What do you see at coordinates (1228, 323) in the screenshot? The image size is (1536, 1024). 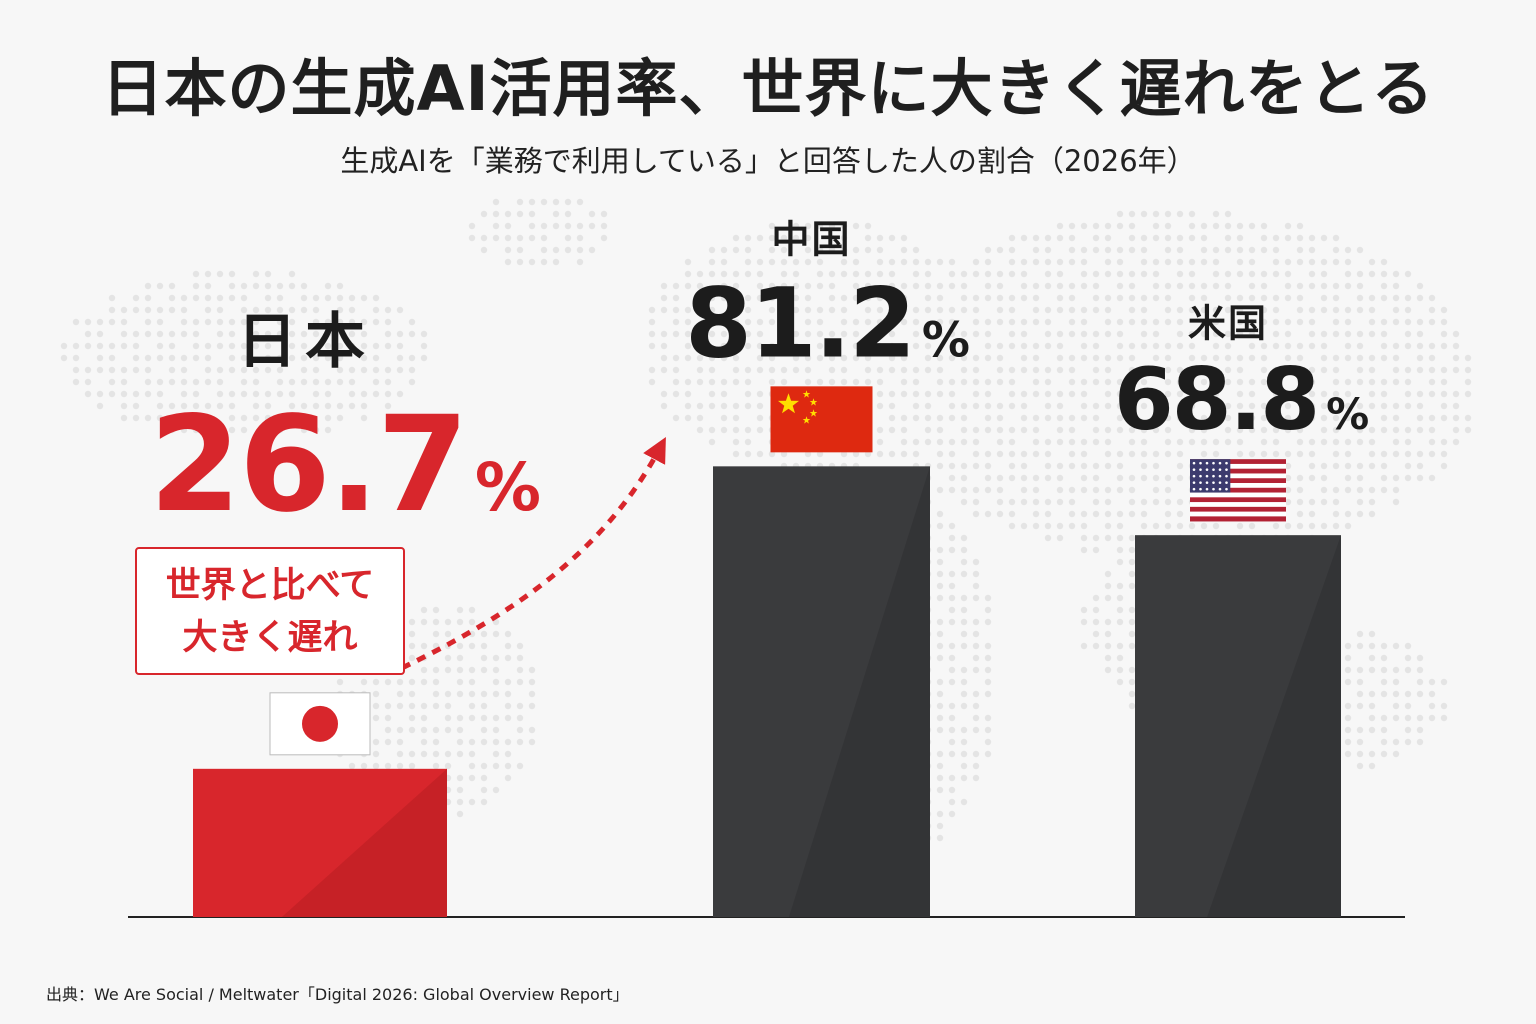 I see `category-label-2: 米国` at bounding box center [1228, 323].